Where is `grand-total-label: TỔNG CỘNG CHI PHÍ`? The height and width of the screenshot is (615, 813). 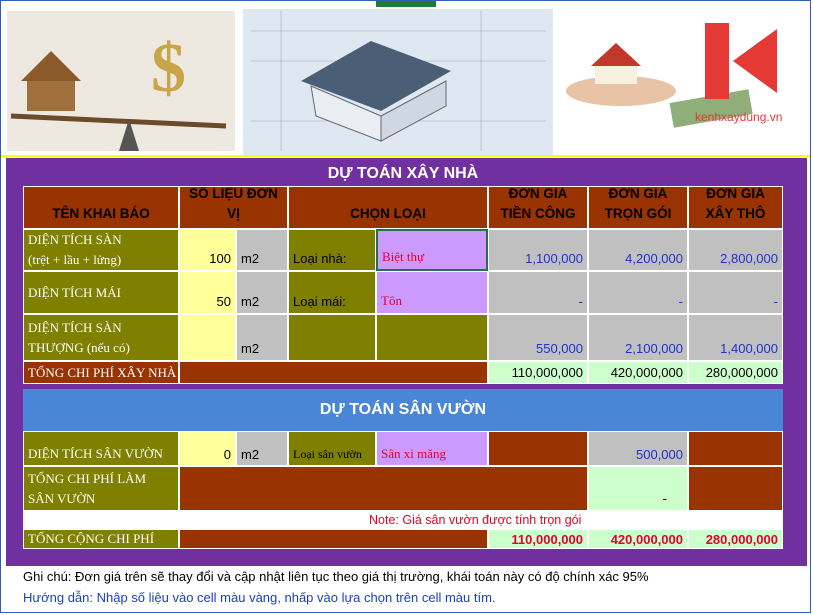
grand-total-label: TỔNG CỘNG CHI PHÍ is located at coordinates (101, 539).